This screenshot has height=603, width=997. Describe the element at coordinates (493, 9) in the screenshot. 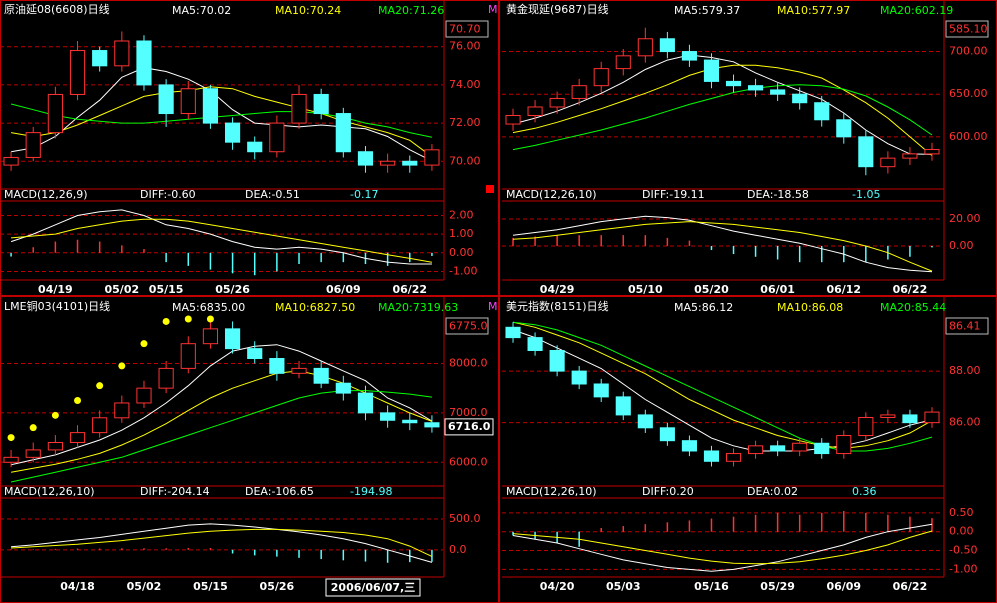

I see `overflow-label: M` at that location.